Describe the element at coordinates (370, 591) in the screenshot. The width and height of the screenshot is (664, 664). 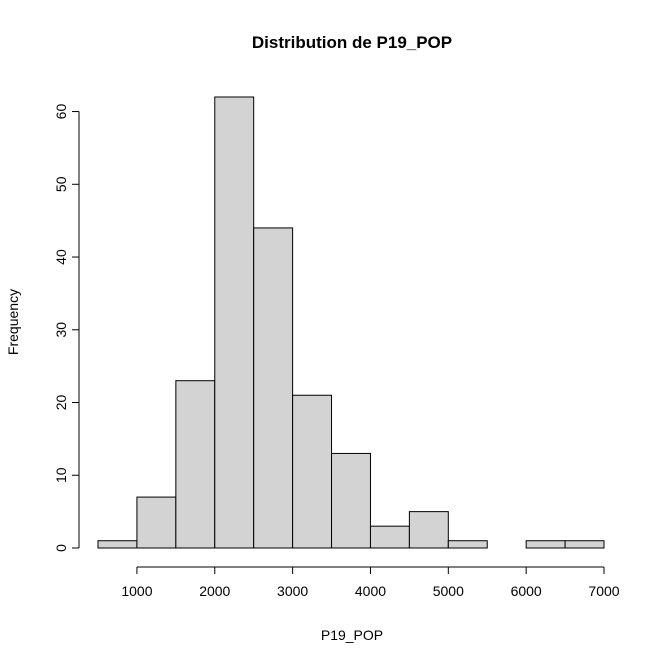
I see `x-tick-label: 4000` at that location.